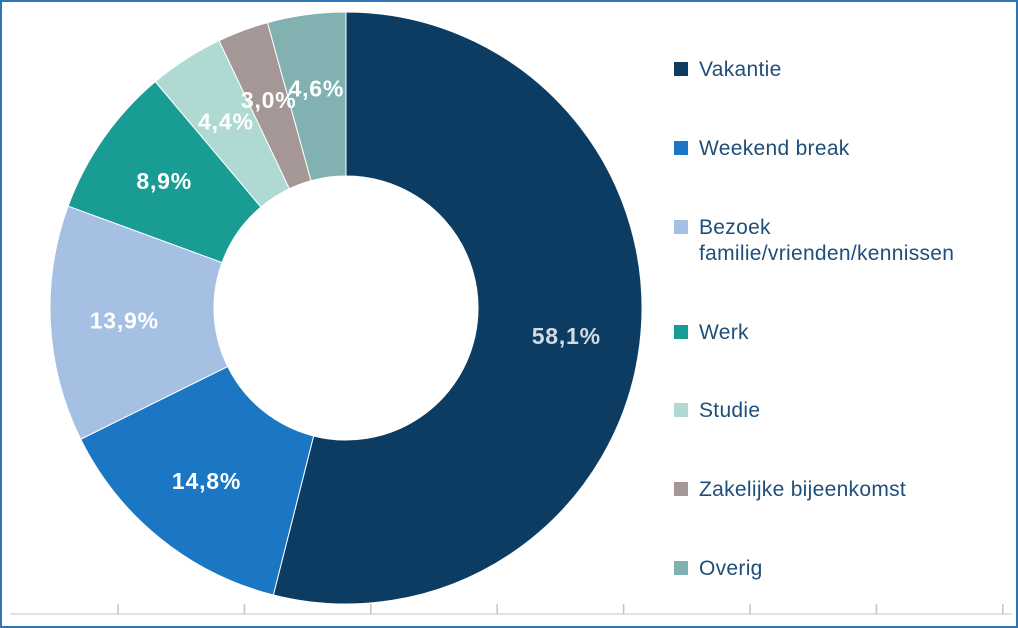 The width and height of the screenshot is (1018, 628). What do you see at coordinates (827, 240) in the screenshot?
I see `legend-label: Bezoek familie/vrienden/kennissen` at bounding box center [827, 240].